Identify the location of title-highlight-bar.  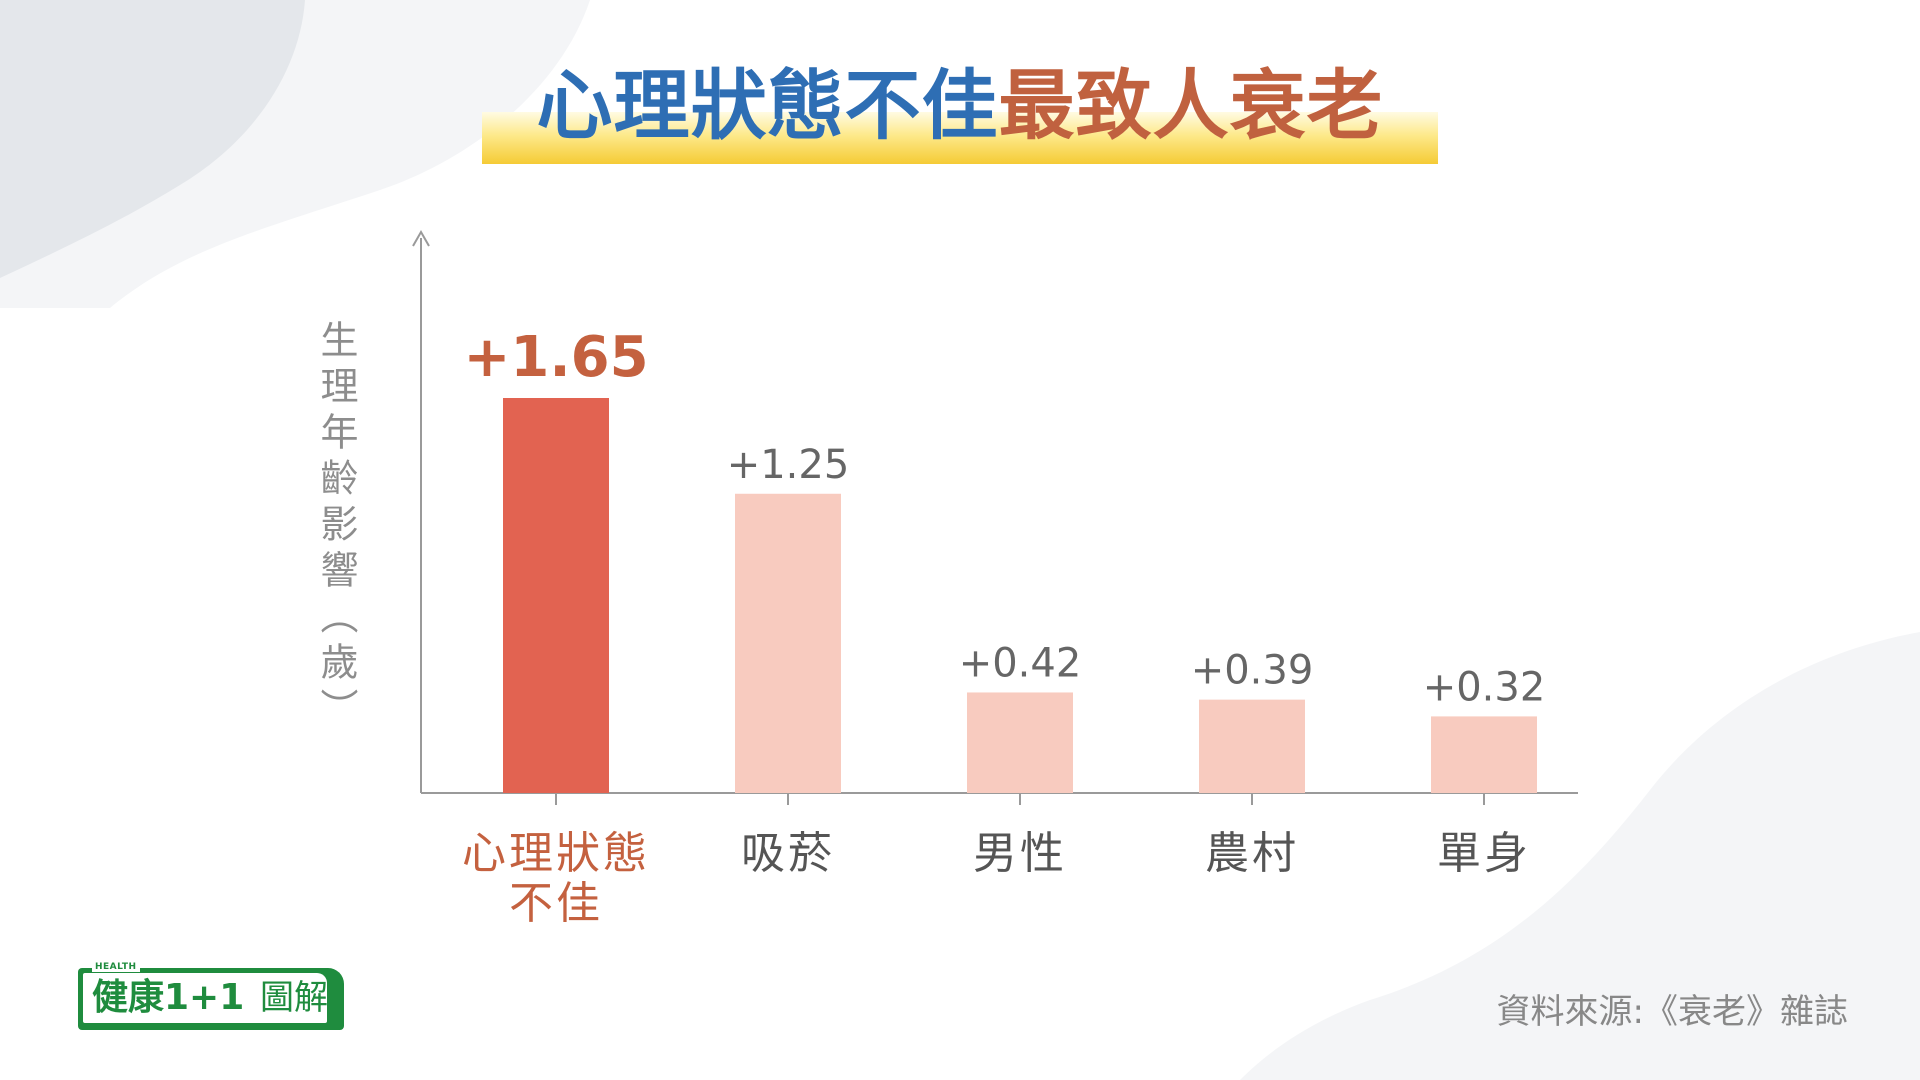
(960, 138).